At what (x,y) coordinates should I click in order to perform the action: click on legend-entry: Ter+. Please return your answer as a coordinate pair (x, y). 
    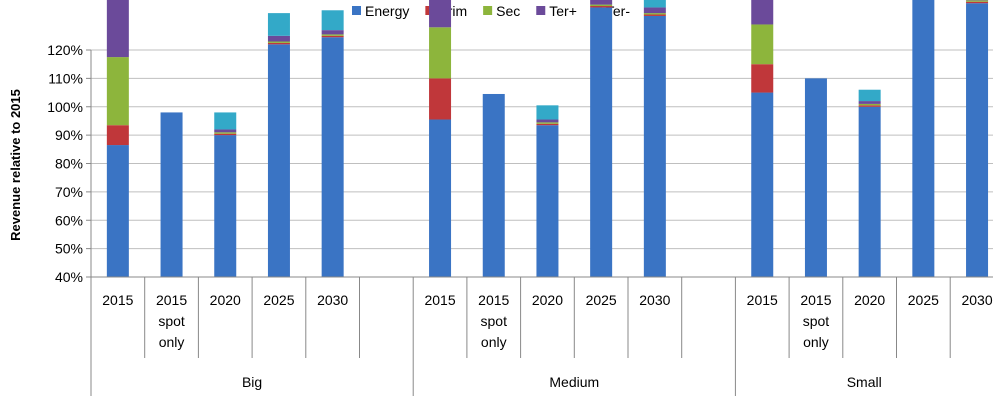
    Looking at the image, I should click on (563, 11).